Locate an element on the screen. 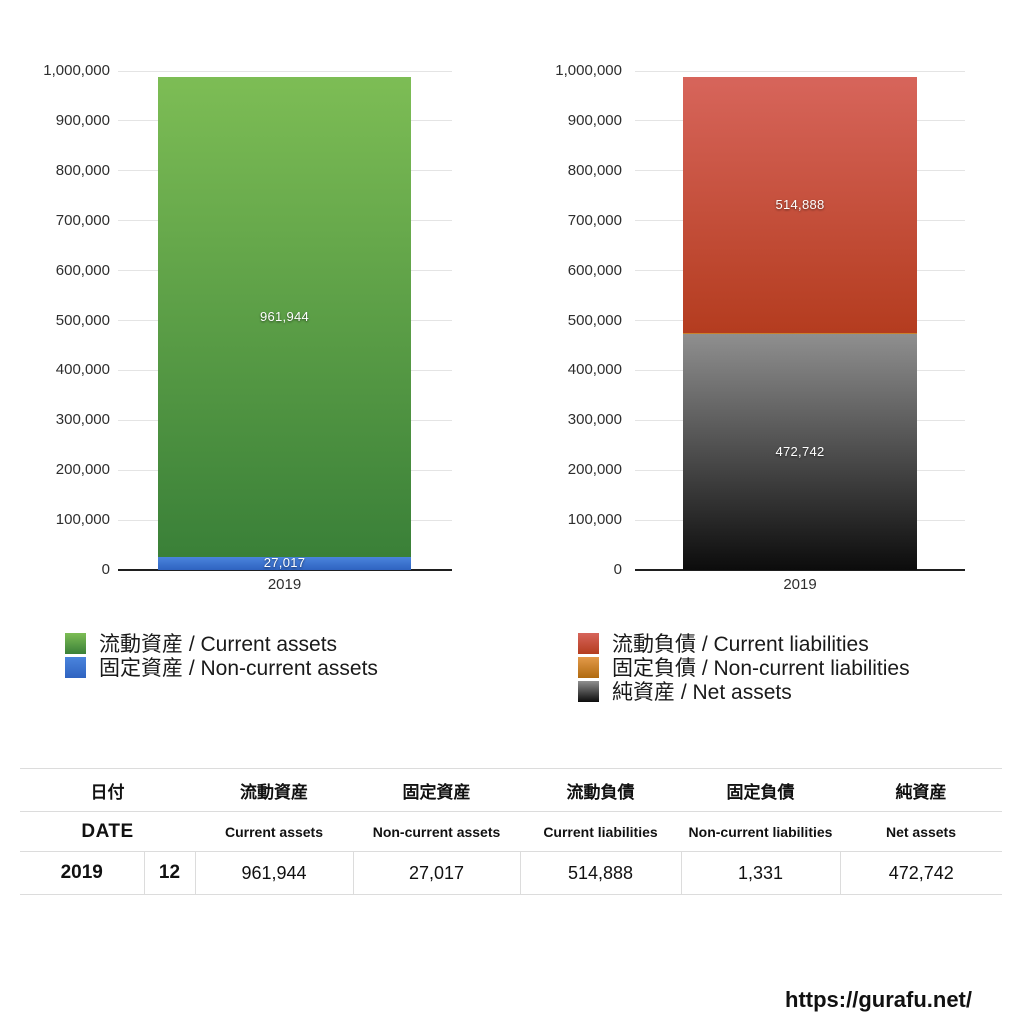 The image size is (1024, 1024). table-header-date-jp: 日付 is located at coordinates (107, 792).